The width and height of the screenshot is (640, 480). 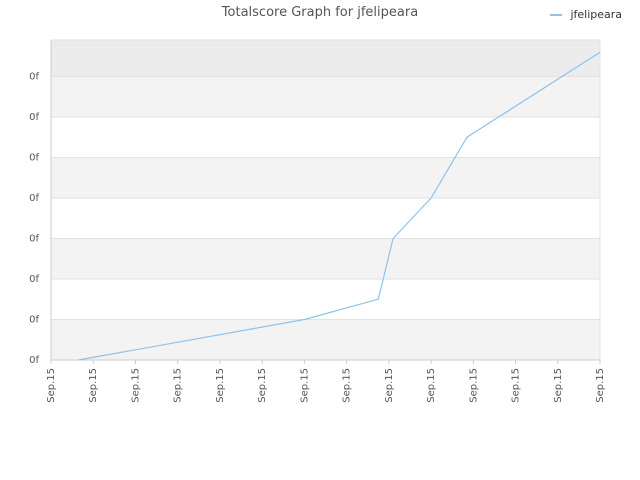 What do you see at coordinates (596, 14) in the screenshot?
I see `legend-label: jfelipeara` at bounding box center [596, 14].